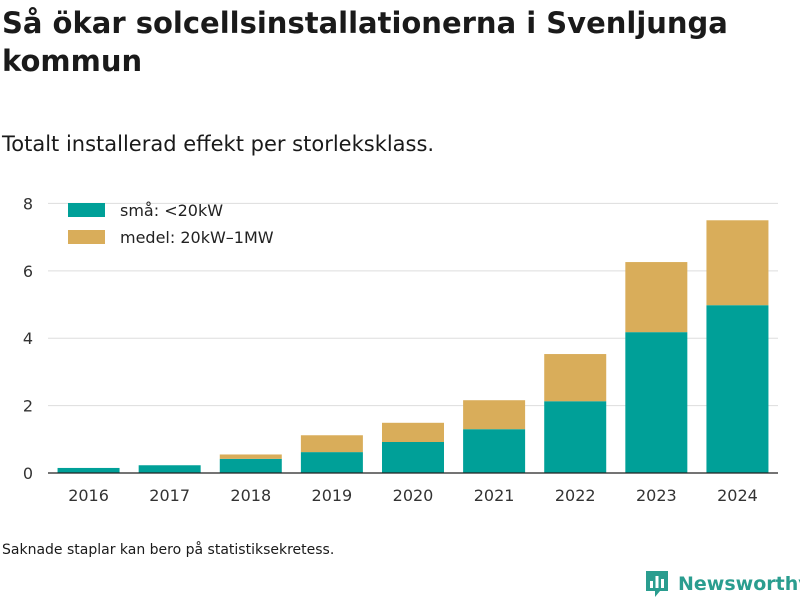 This screenshot has width=800, height=600. Describe the element at coordinates (171, 210) in the screenshot. I see `legend-label: små: <20kW` at that location.